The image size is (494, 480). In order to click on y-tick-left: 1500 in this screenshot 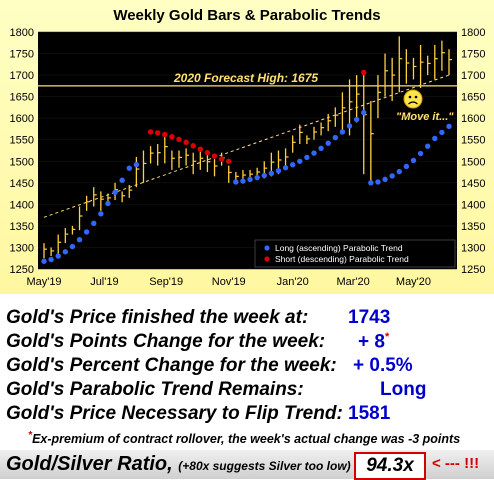, I will do `click(22, 162)`.